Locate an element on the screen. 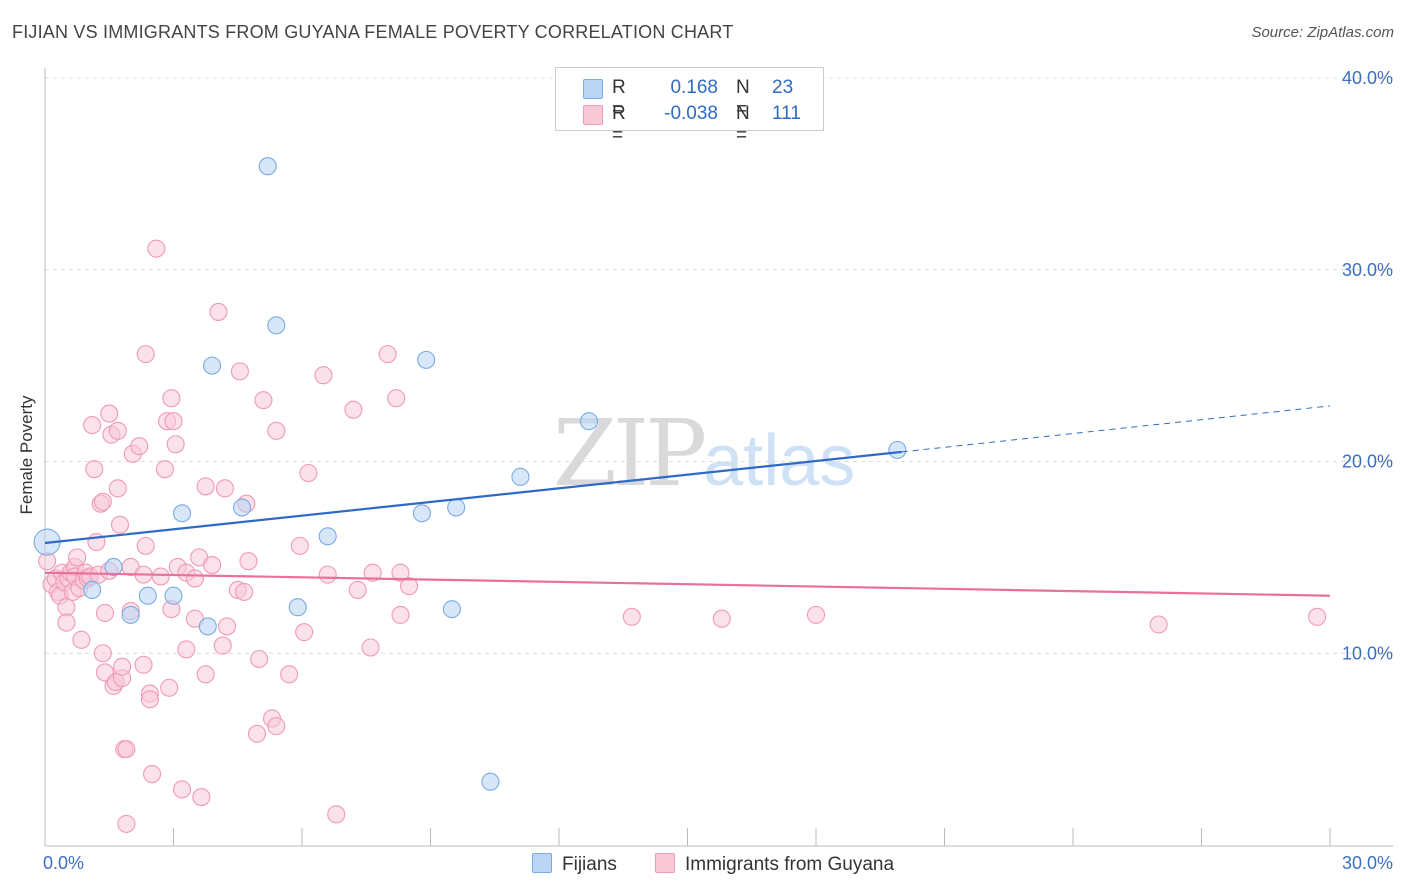  correlation-legend: R = 0.168 N = 23 R = -0.038 N = 111 is located at coordinates (689, 106).